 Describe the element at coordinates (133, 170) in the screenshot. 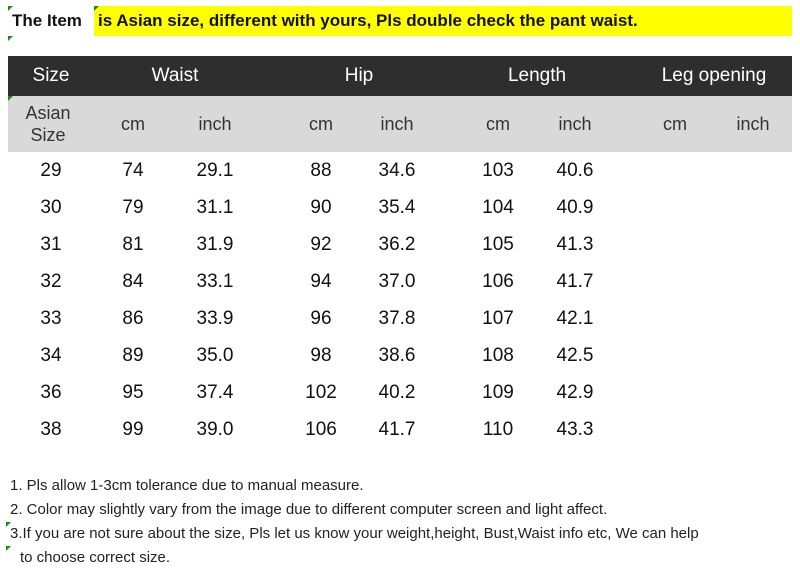

I see `cell-waist-cm: 74` at that location.